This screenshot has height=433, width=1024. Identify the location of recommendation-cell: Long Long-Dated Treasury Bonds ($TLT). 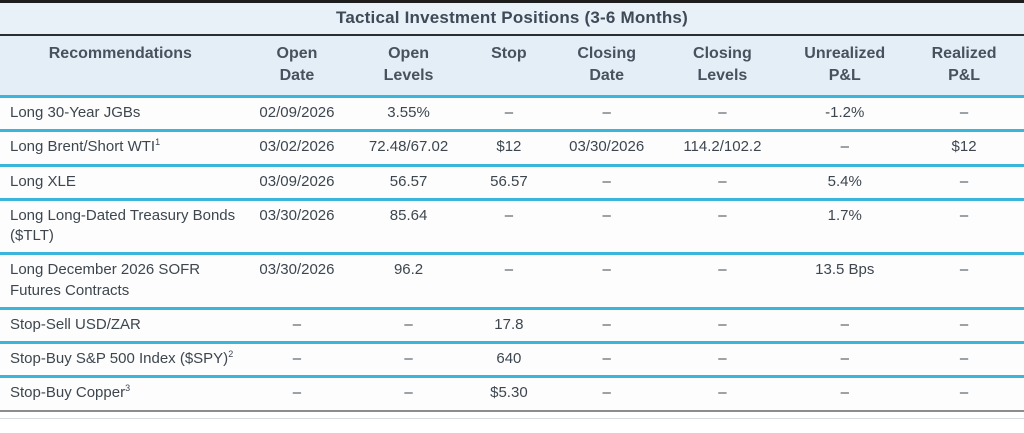
(120, 227).